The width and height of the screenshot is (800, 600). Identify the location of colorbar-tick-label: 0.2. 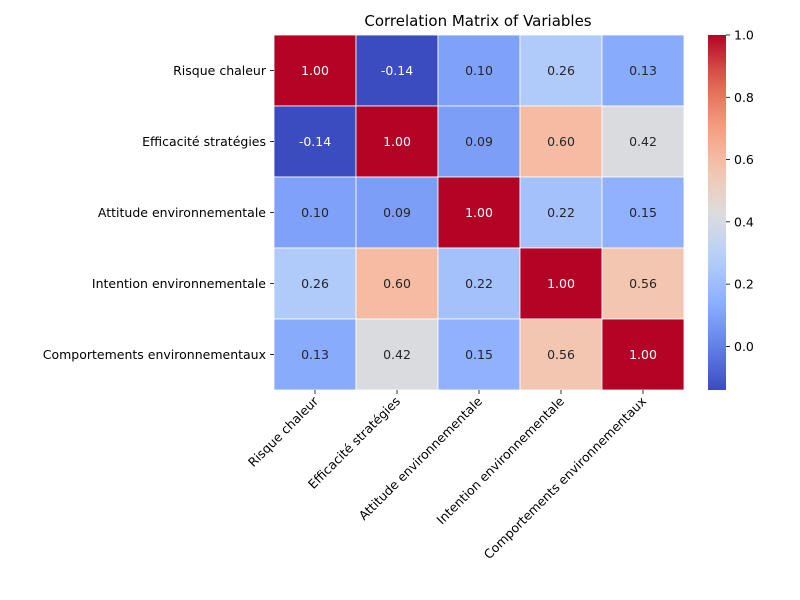
(744, 284).